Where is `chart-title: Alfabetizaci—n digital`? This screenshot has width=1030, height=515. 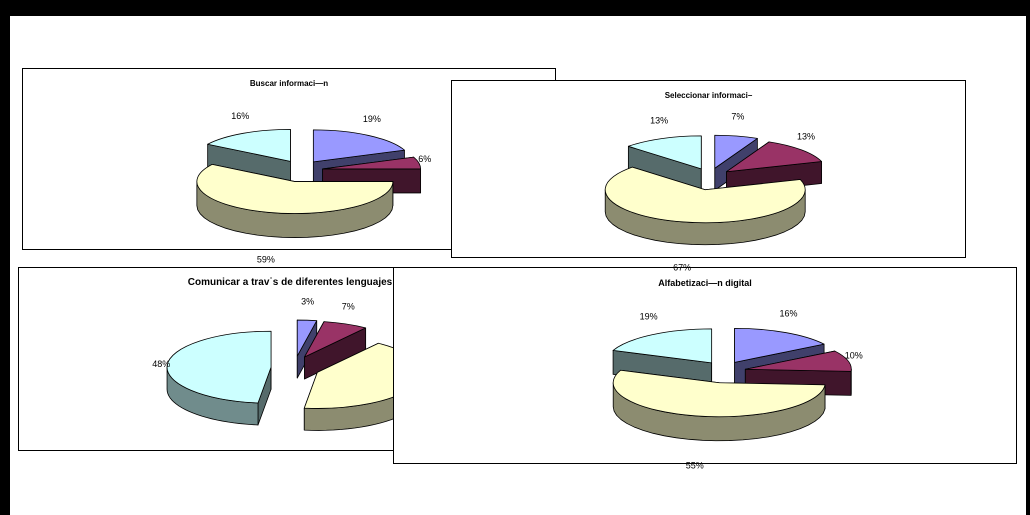 chart-title: Alfabetizaci—n digital is located at coordinates (705, 283).